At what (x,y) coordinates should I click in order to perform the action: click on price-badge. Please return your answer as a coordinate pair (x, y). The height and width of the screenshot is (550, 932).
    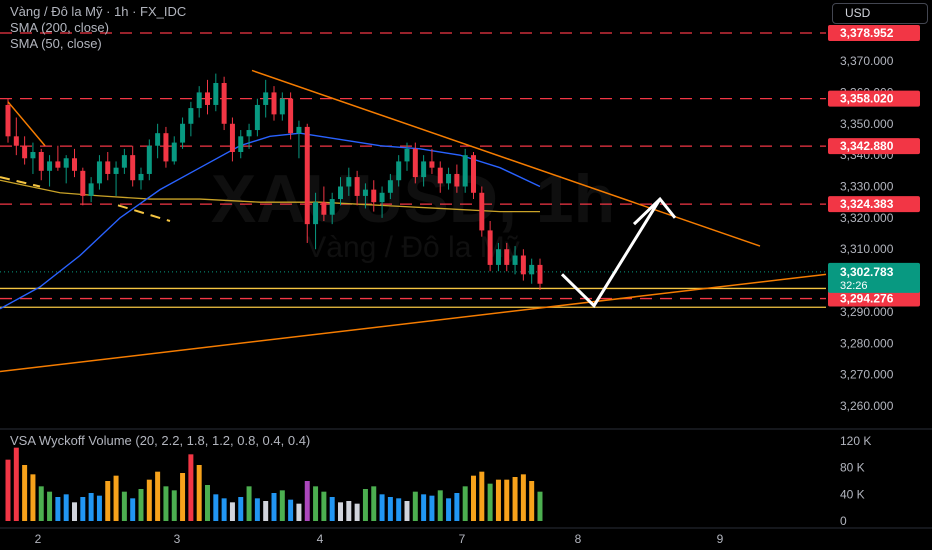
    Looking at the image, I should click on (874, 32).